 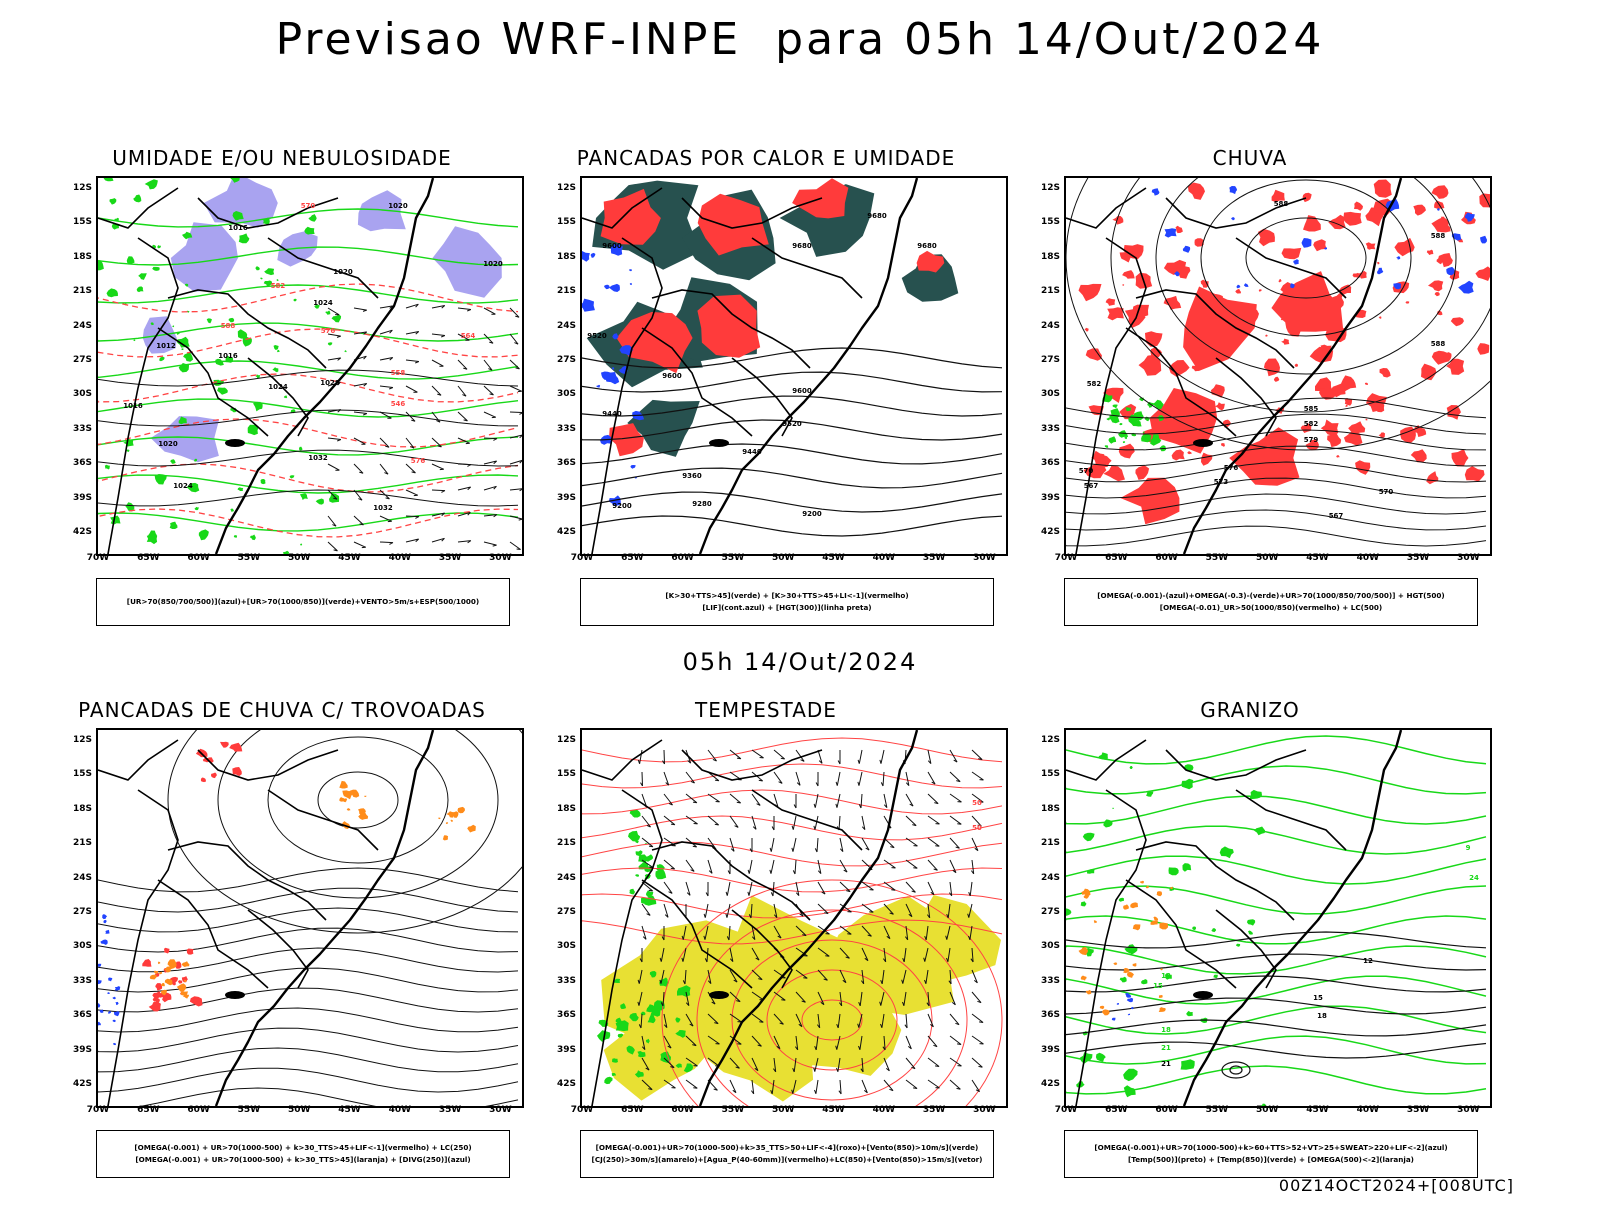 I want to click on rain-area-core, so click(x=1232, y=398).